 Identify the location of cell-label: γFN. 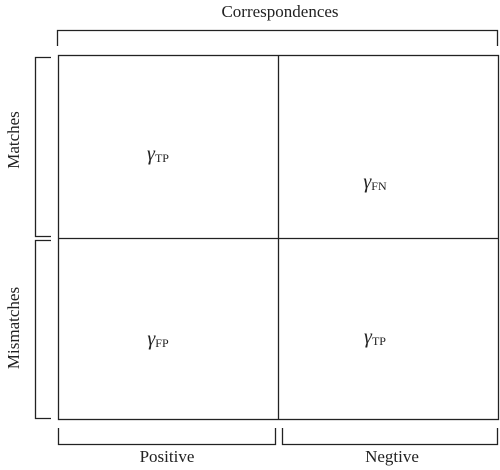
(375, 182).